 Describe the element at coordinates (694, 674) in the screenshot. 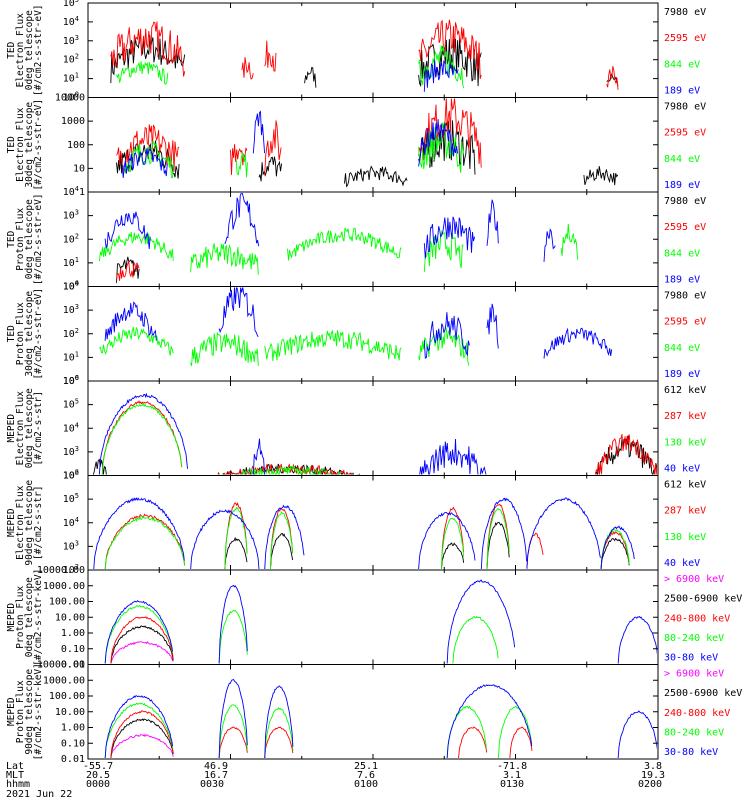

I see `legend-entry: > 6900 keV` at that location.